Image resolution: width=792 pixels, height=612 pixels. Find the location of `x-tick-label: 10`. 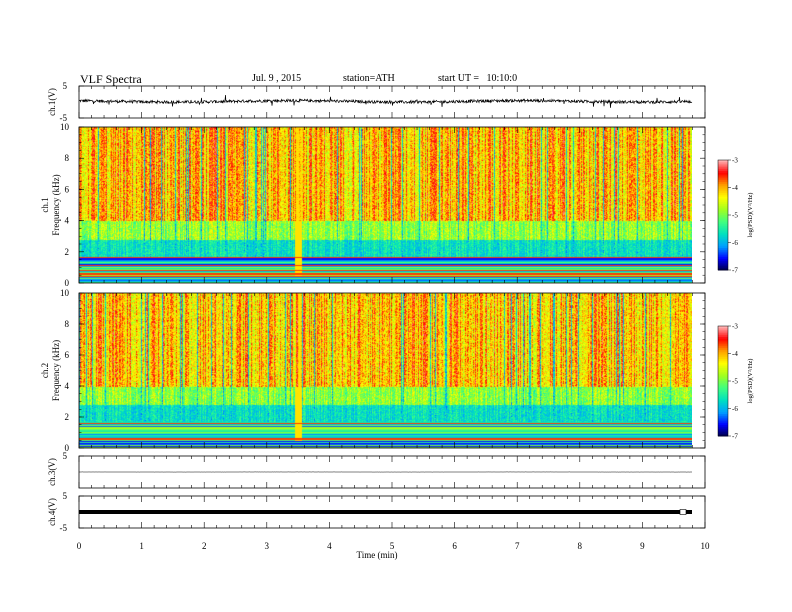

x-tick-label: 10 is located at coordinates (706, 546).